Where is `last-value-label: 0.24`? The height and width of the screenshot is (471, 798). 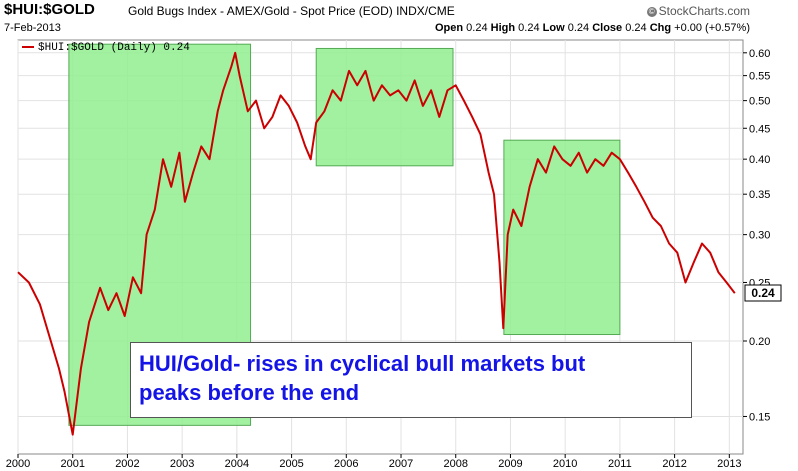
last-value-label: 0.24 is located at coordinates (763, 293).